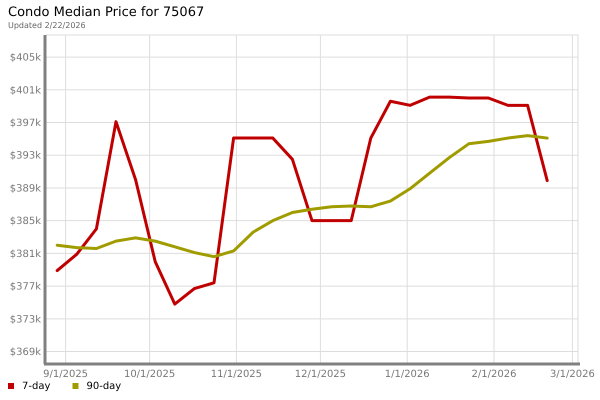 The width and height of the screenshot is (600, 400). What do you see at coordinates (26, 352) in the screenshot?
I see `y-tick-label: $369k` at bounding box center [26, 352].